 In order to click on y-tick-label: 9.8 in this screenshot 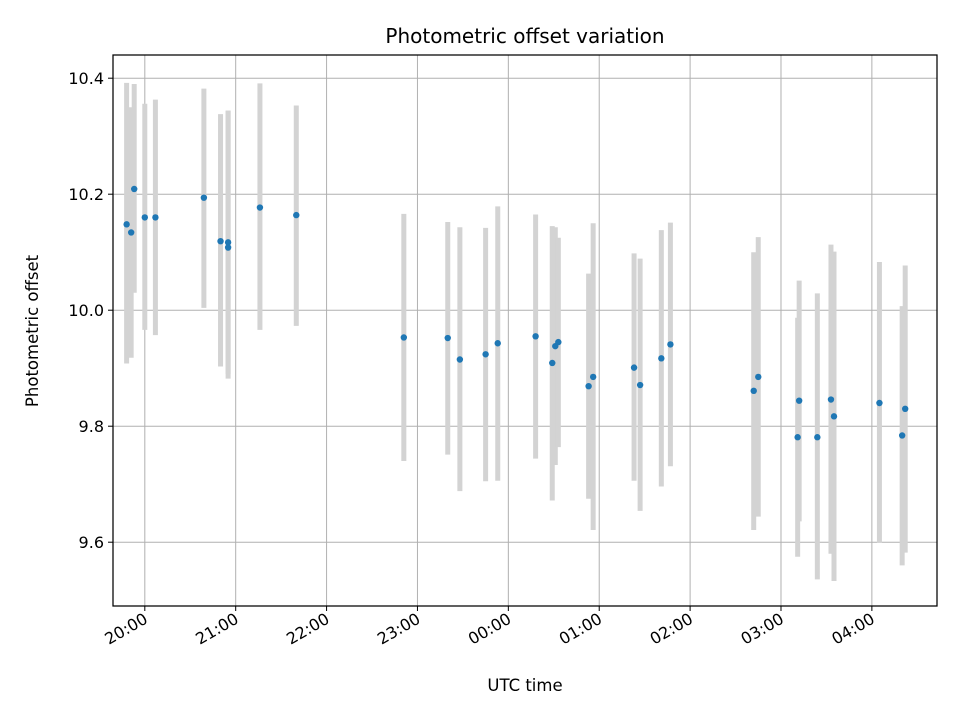, I will do `click(91, 426)`.